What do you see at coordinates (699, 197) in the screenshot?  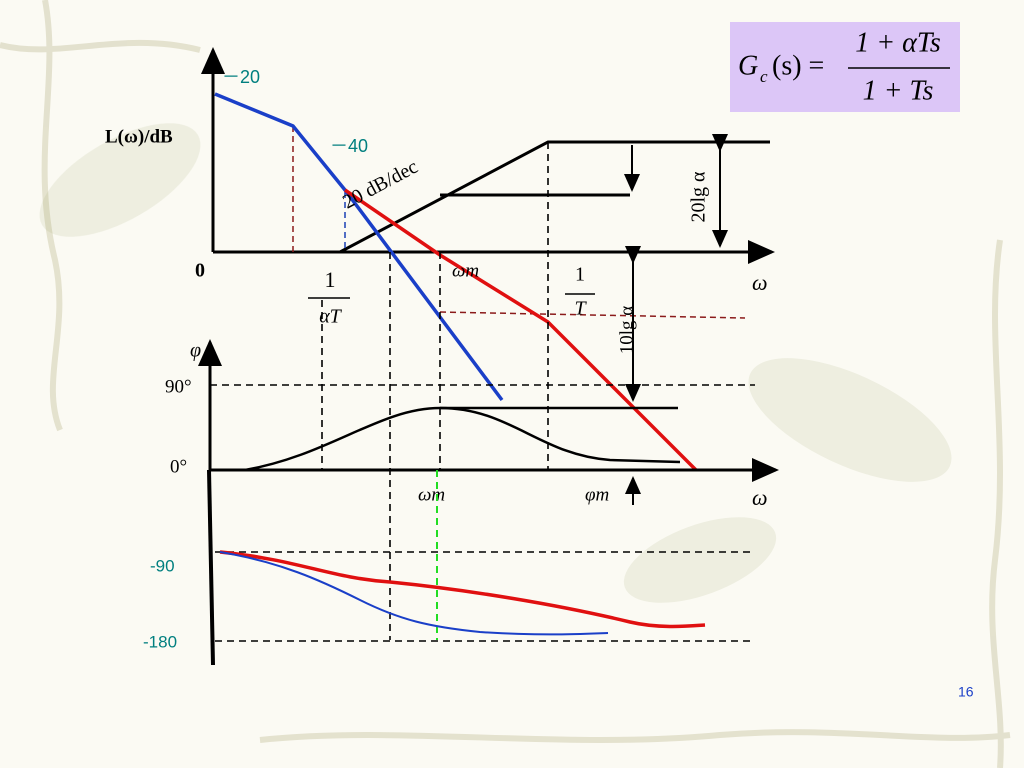 I see `gain-label: 20lg α` at bounding box center [699, 197].